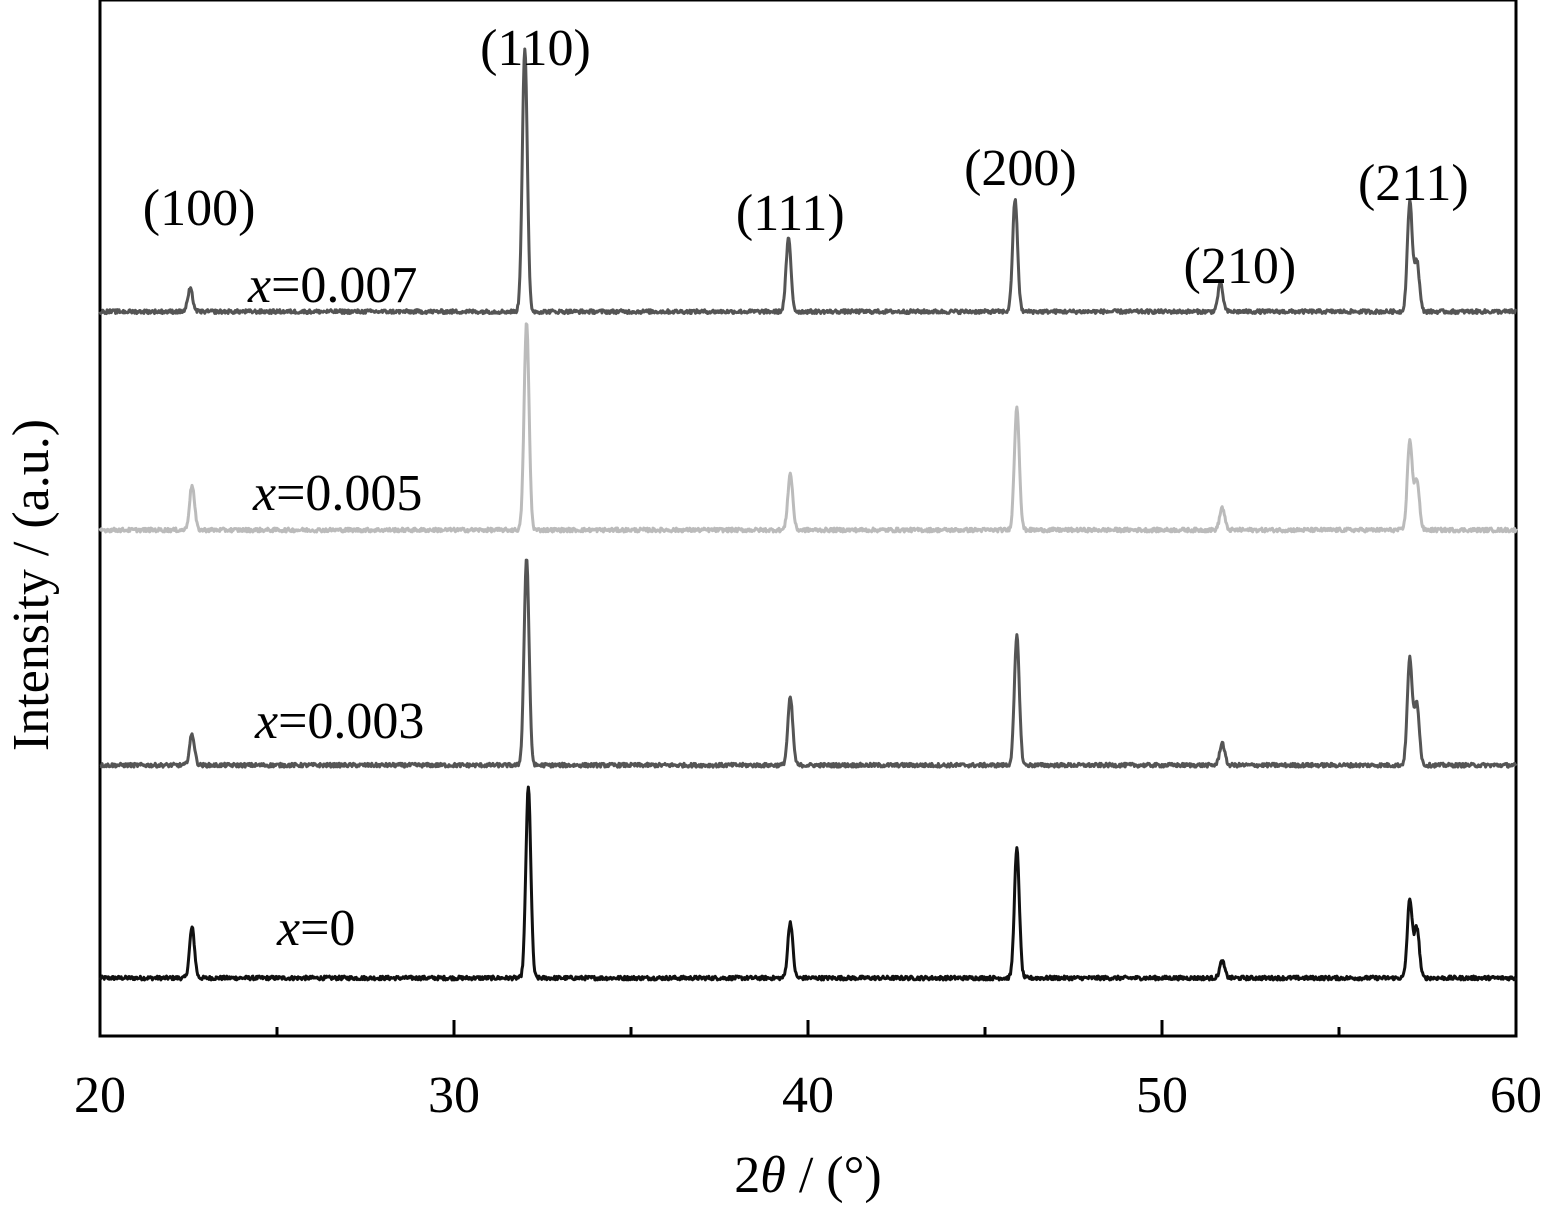 This screenshot has width=1545, height=1208. I want to click on series-label: x=0, so click(315, 928).